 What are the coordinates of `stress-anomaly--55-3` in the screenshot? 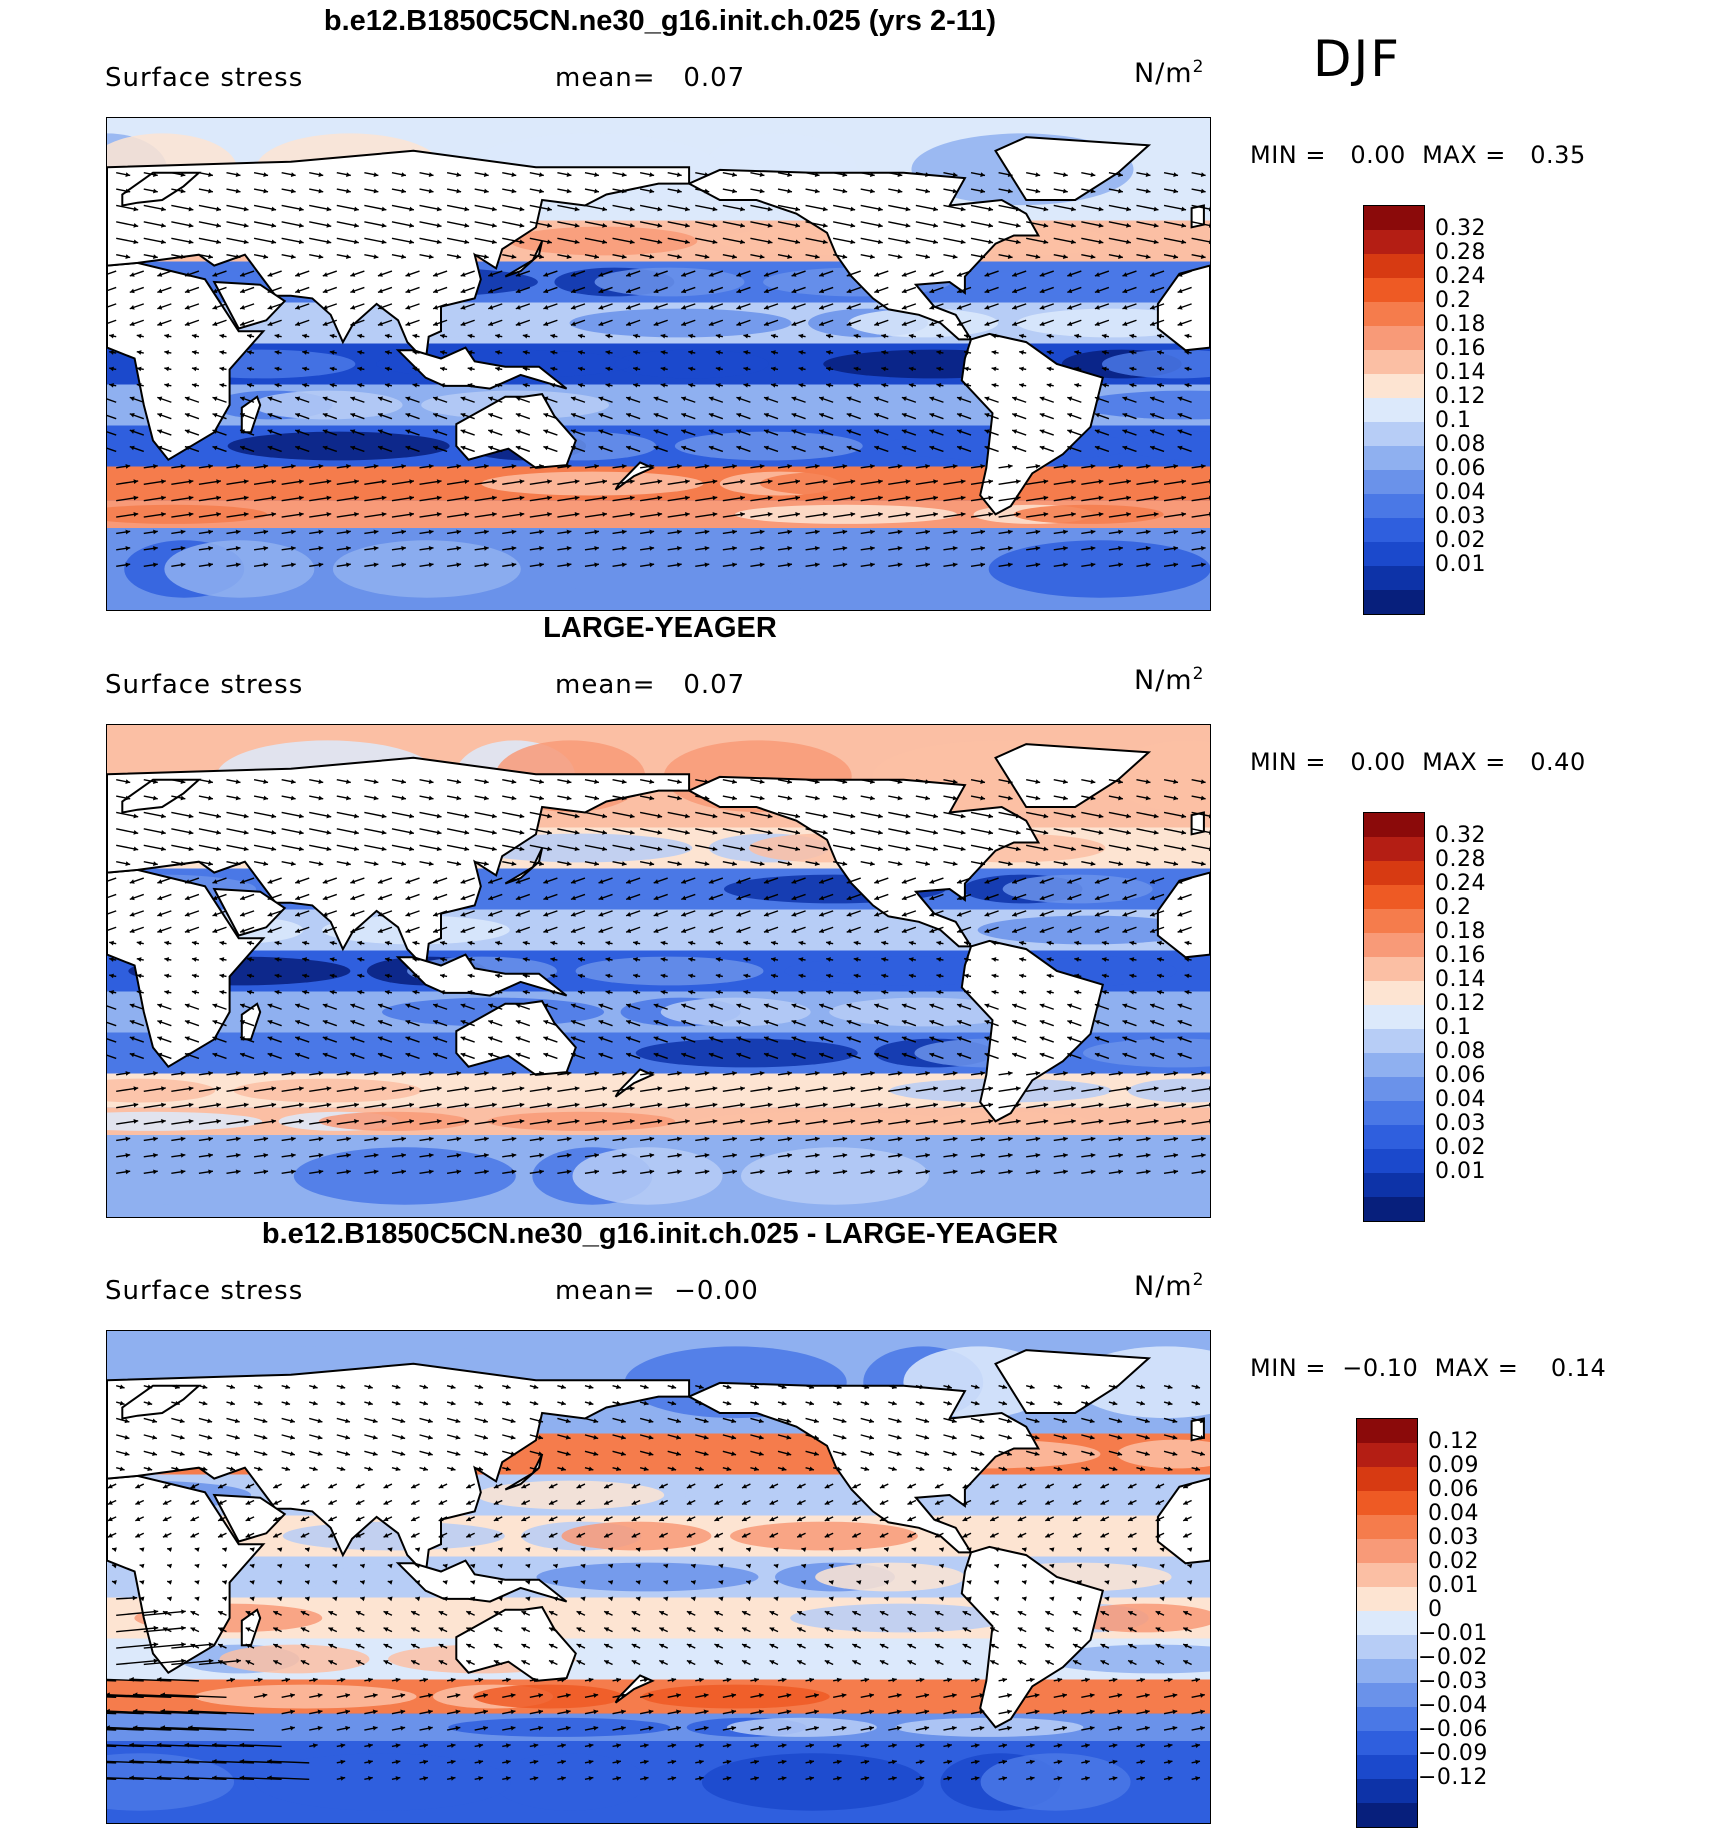 It's located at (559, 1727).